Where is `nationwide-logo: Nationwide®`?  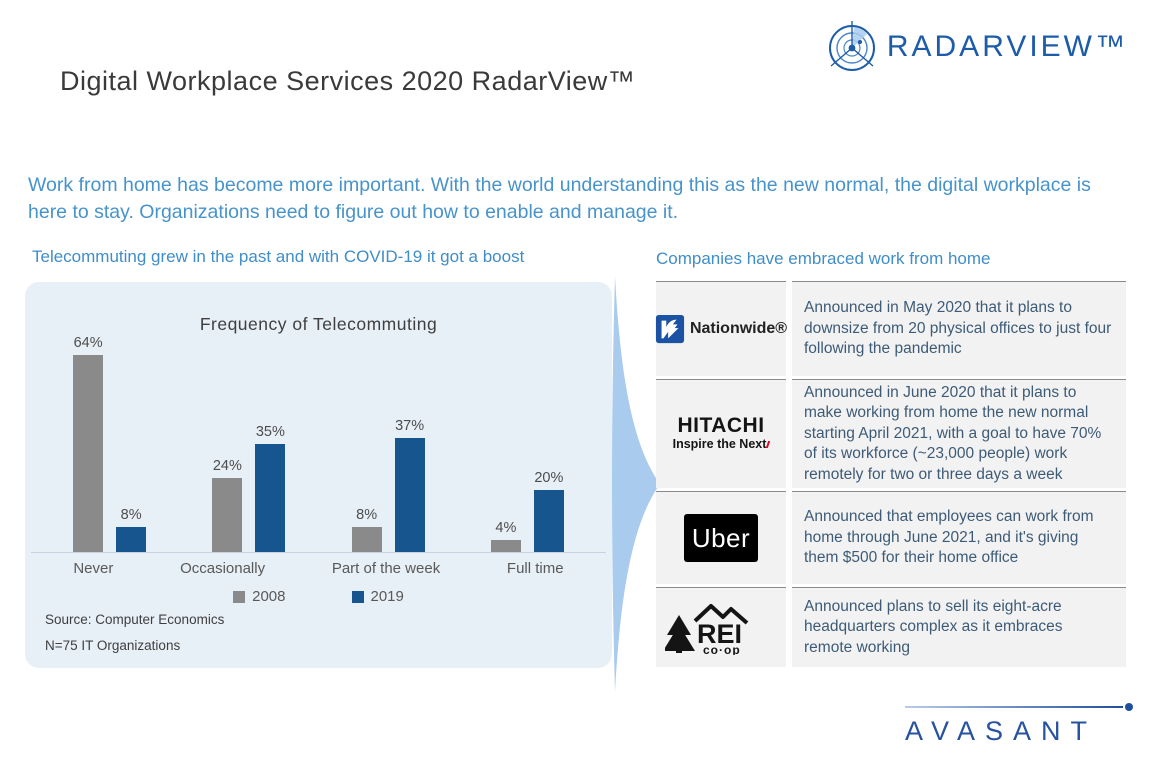
nationwide-logo: Nationwide® is located at coordinates (721, 328).